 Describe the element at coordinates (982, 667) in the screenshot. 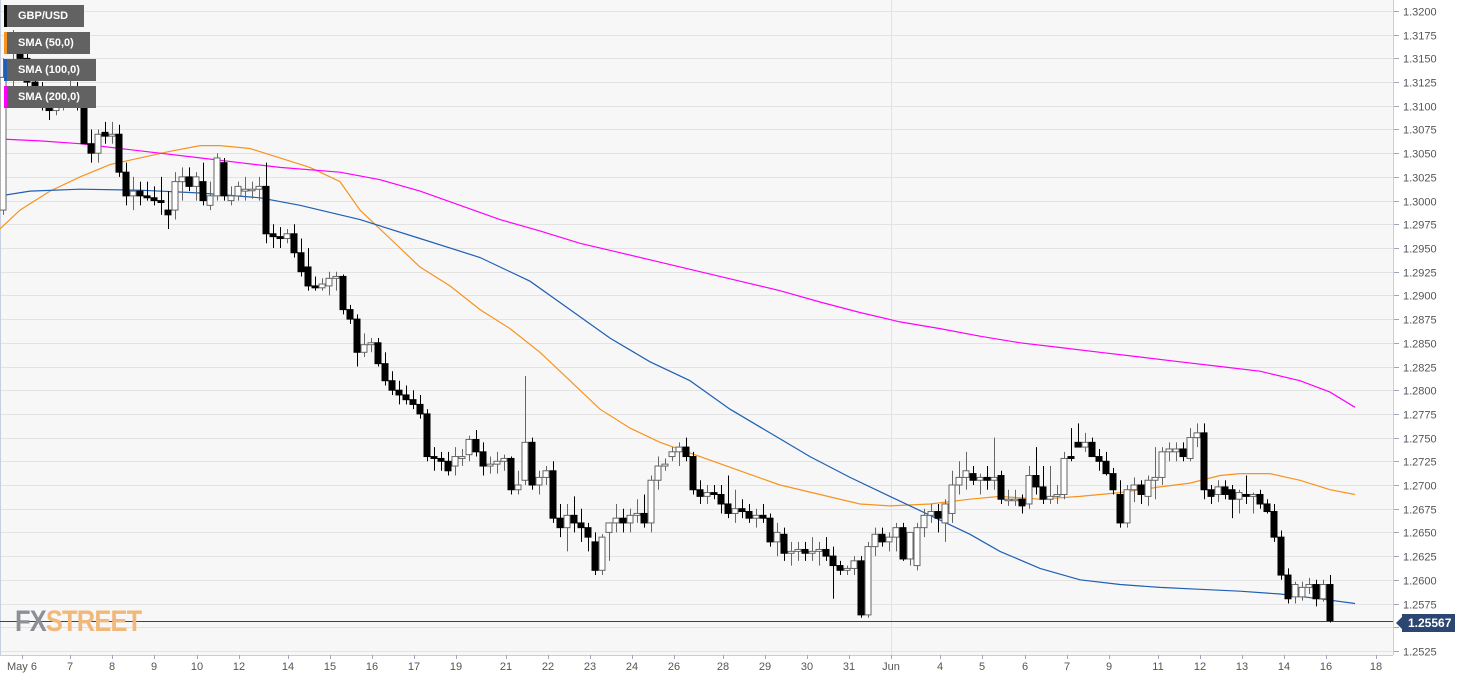

I see `x-tick-label: 5` at that location.